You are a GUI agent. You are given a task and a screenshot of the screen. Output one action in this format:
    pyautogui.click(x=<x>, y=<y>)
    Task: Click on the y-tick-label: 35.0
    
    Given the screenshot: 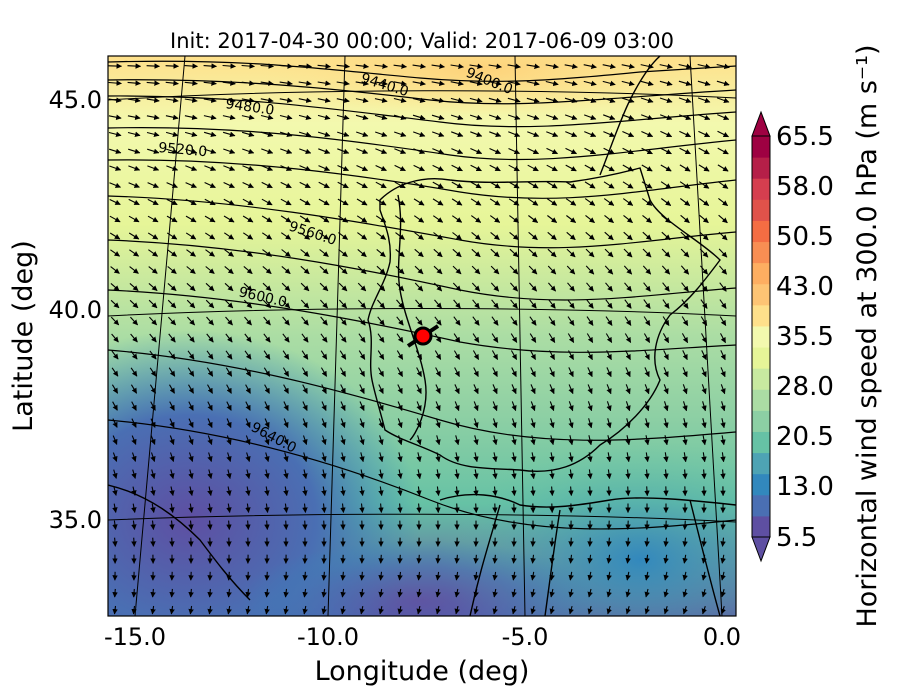 What is the action you would take?
    pyautogui.click(x=75, y=520)
    